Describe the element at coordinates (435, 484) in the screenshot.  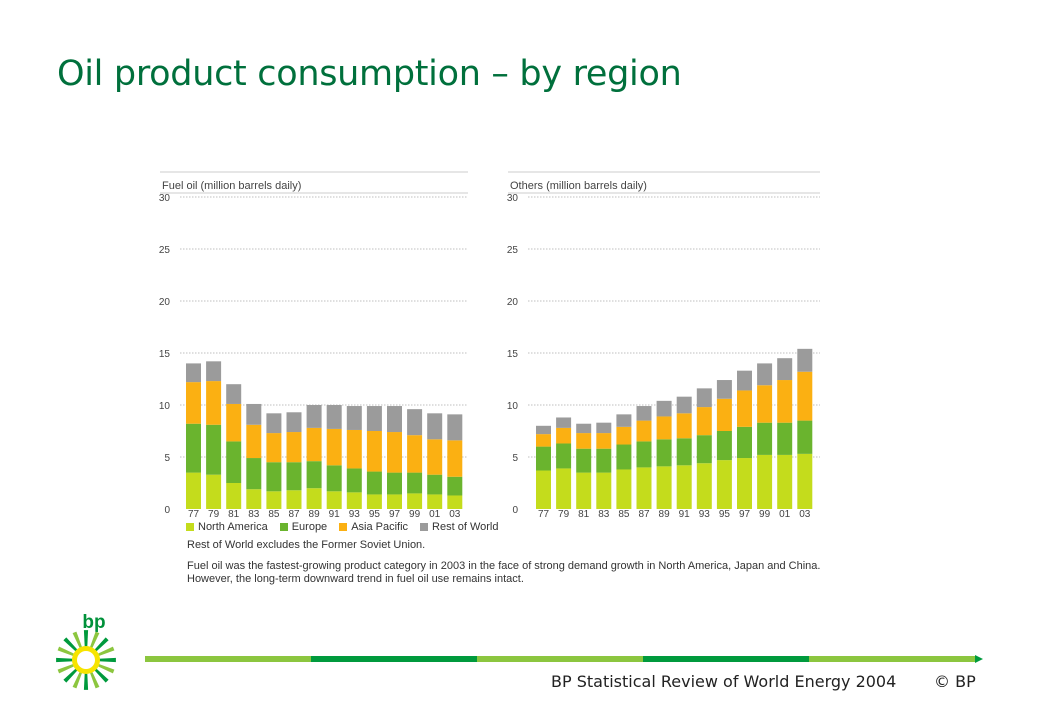
I see `fuel-oil-bar-01-europe` at that location.